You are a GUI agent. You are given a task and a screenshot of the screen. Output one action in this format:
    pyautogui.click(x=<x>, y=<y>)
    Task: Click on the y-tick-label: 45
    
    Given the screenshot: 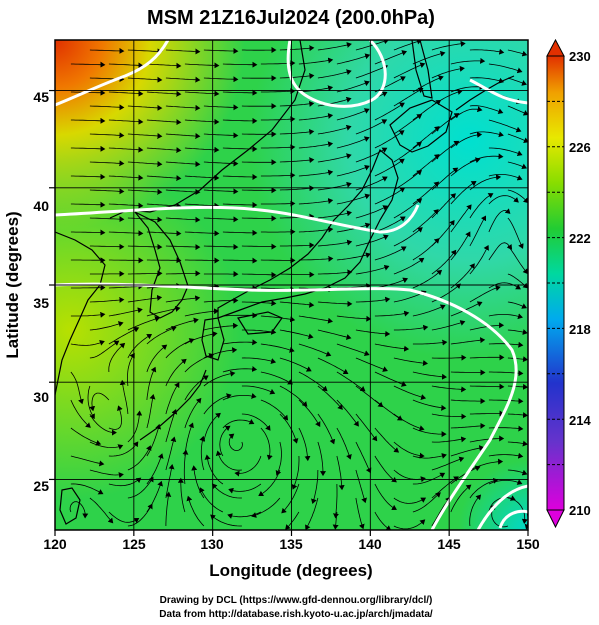 What is the action you would take?
    pyautogui.click(x=41, y=97)
    